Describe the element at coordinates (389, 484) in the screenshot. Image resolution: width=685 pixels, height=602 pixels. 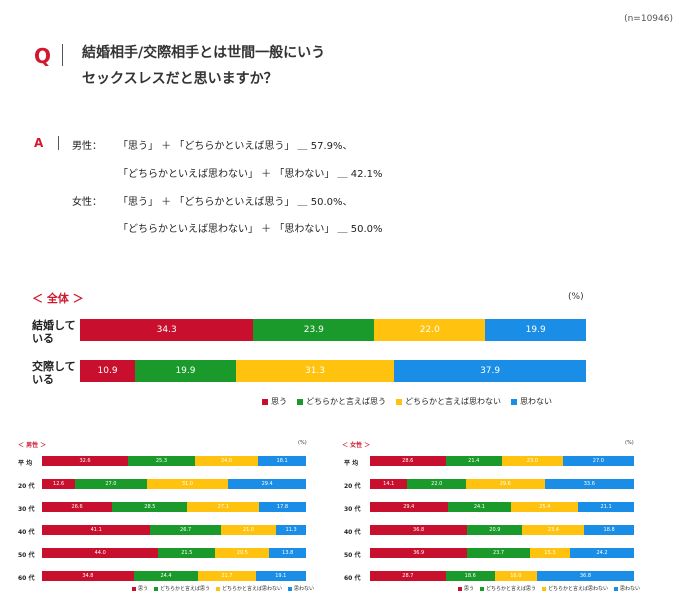
I see `female-bar-segment: 14.1` at that location.